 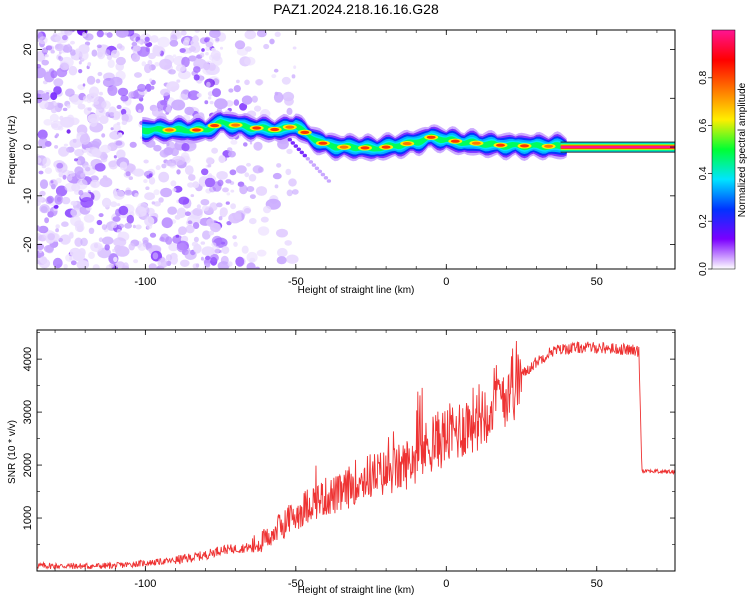 I want to click on spectrogram-ridge, so click(x=408, y=146).